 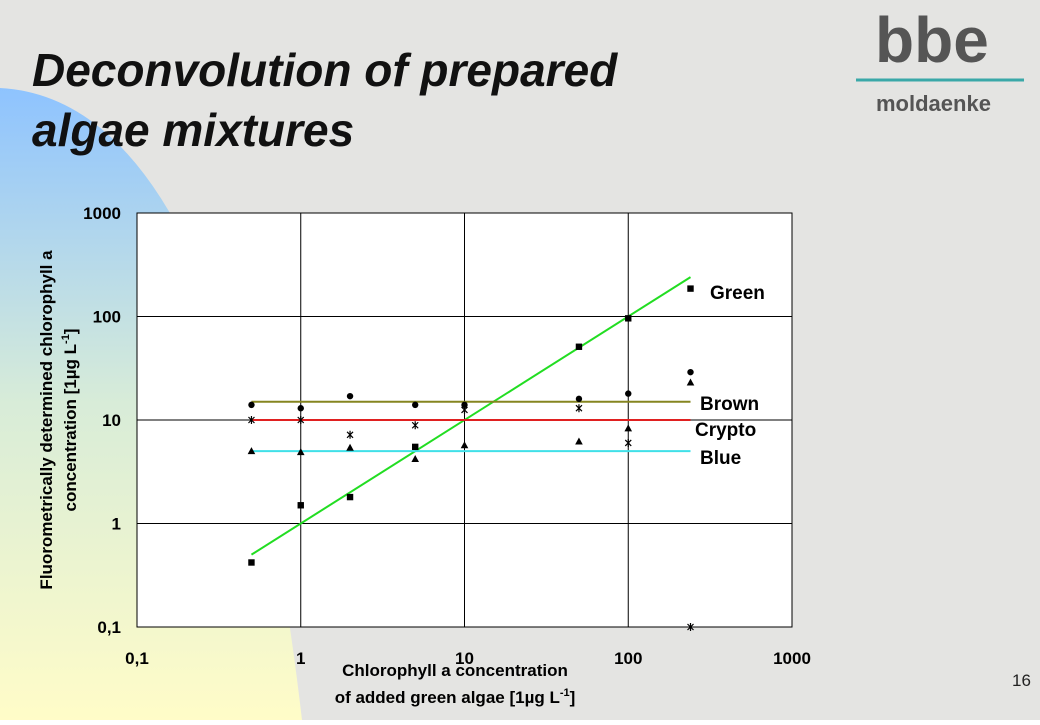 What do you see at coordinates (573, 697) in the screenshot?
I see `x-axis-label-text: ]` at bounding box center [573, 697].